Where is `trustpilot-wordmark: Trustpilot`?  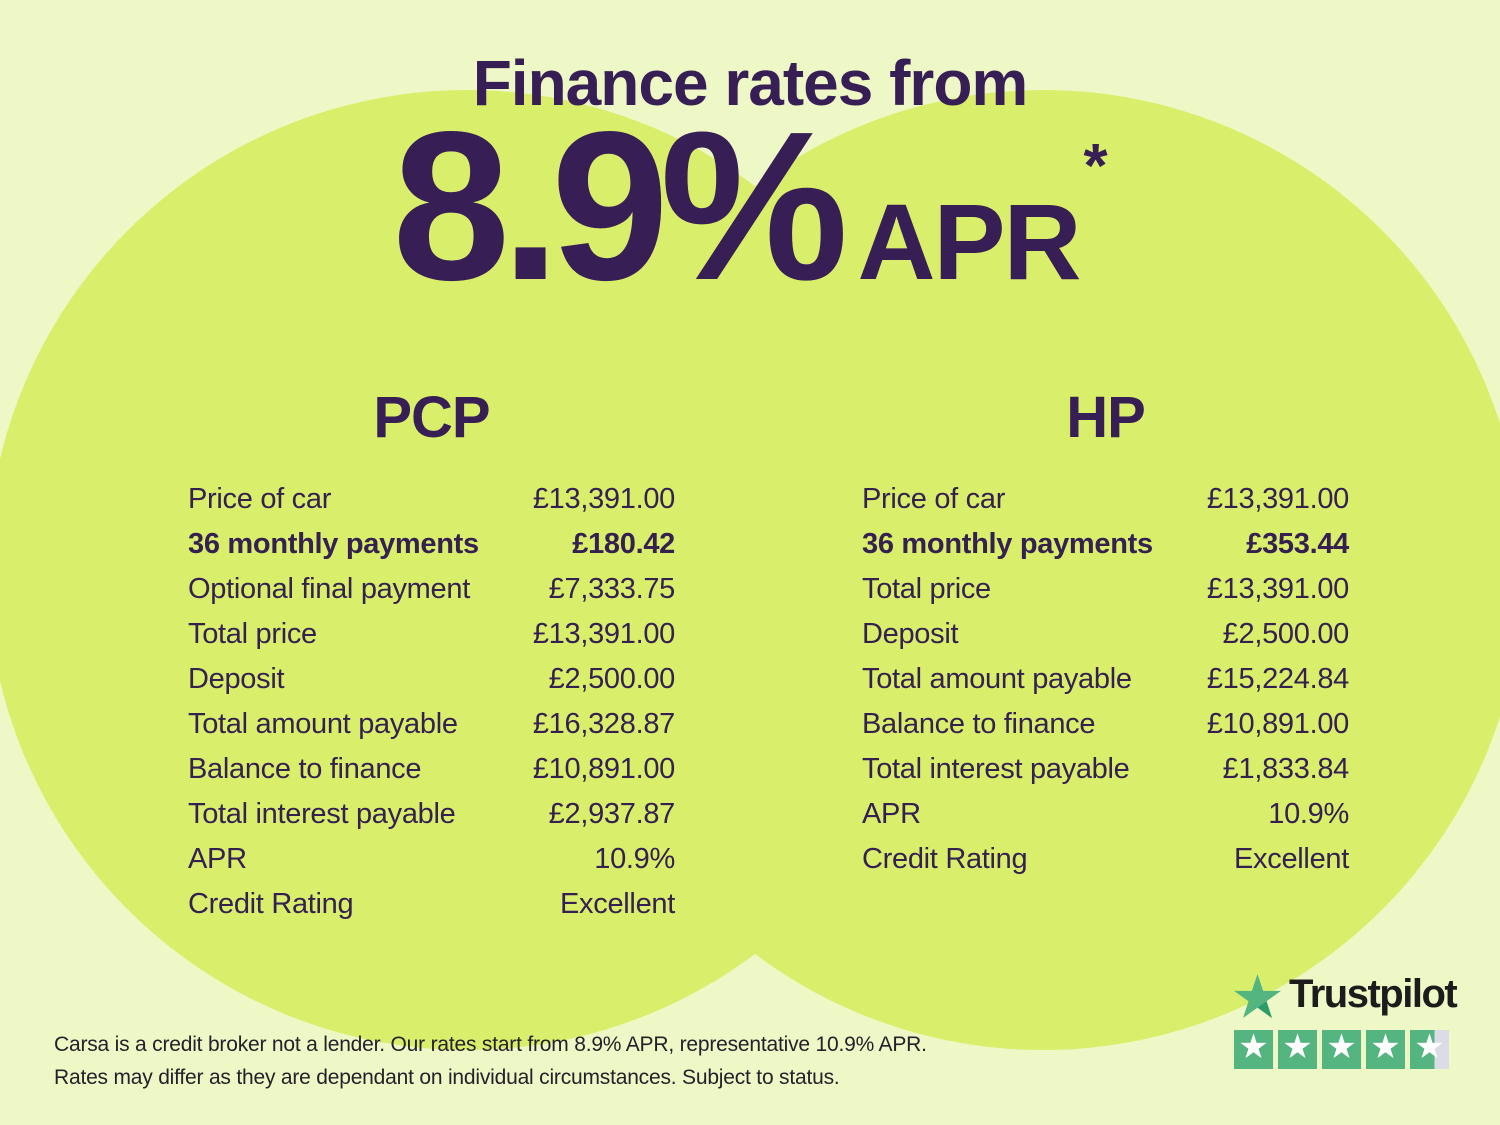
trustpilot-wordmark: Trustpilot is located at coordinates (1373, 994).